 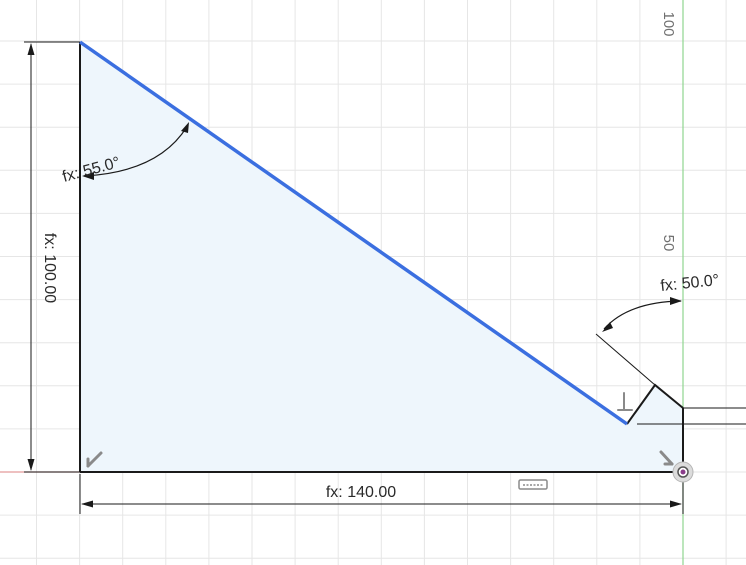 I want to click on y-axis-label-50: 50, so click(x=668, y=243).